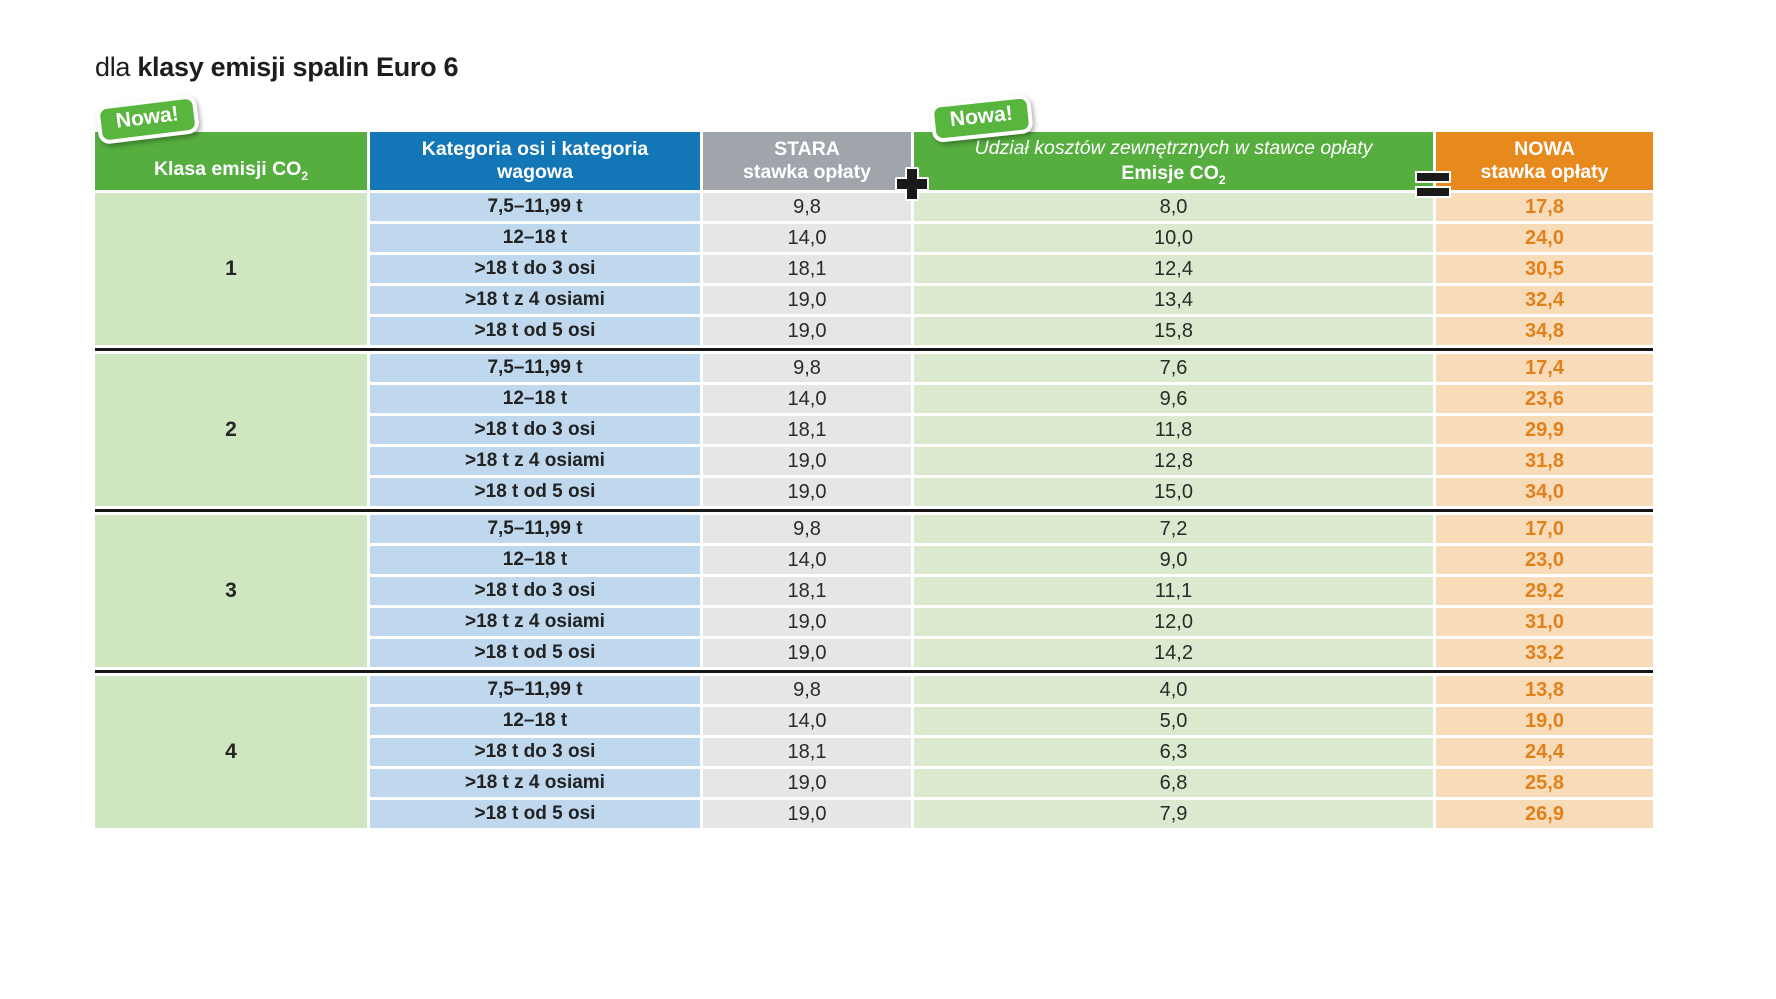  I want to click on header-axle-weight-category: Kategoria osi i kategoria wagowa, so click(535, 161).